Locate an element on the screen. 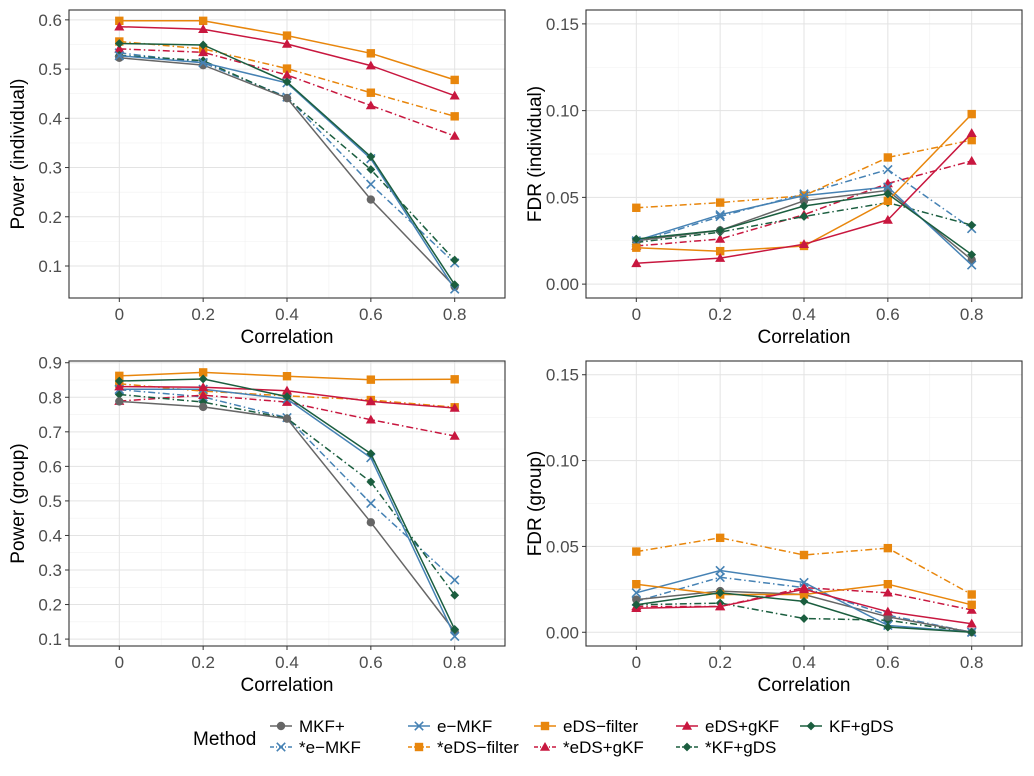  series-eds-gkf is located at coordinates (804, 198).